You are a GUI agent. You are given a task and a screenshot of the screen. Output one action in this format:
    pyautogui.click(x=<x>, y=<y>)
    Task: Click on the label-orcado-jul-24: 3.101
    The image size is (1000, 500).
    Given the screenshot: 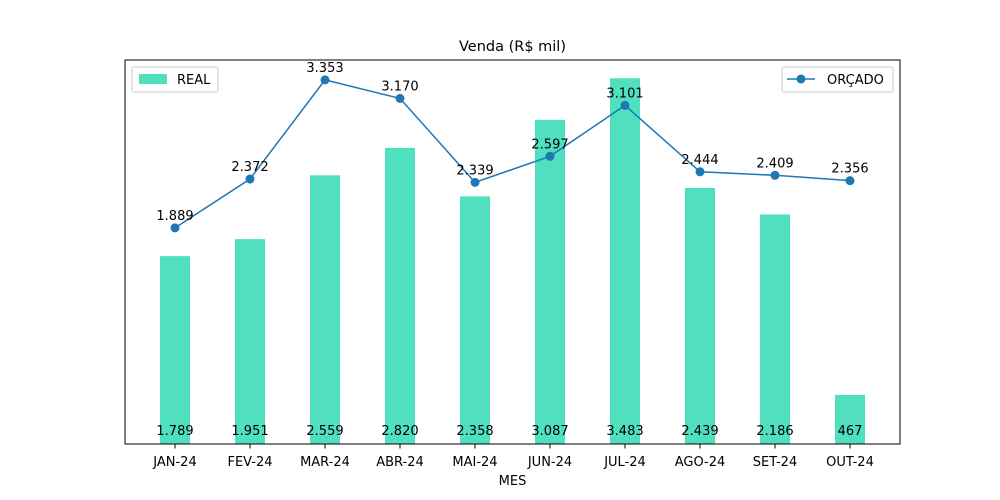 What is the action you would take?
    pyautogui.click(x=624, y=93)
    